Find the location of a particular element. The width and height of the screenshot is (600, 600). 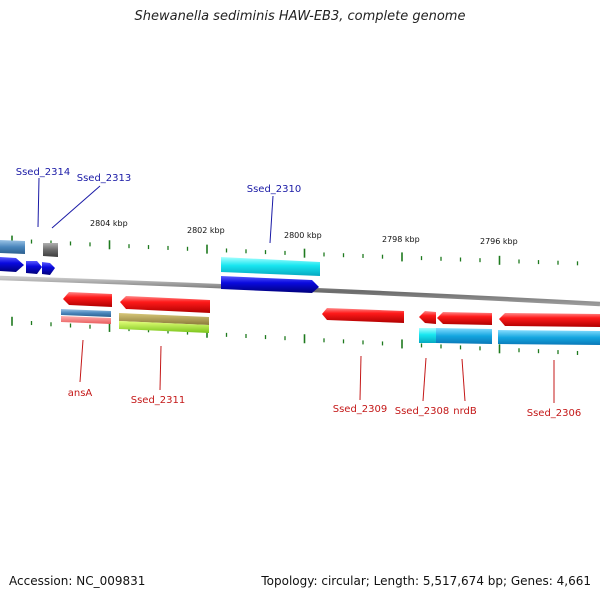

gene-label-ssed-2310: Ssed_2310 is located at coordinates (274, 189).